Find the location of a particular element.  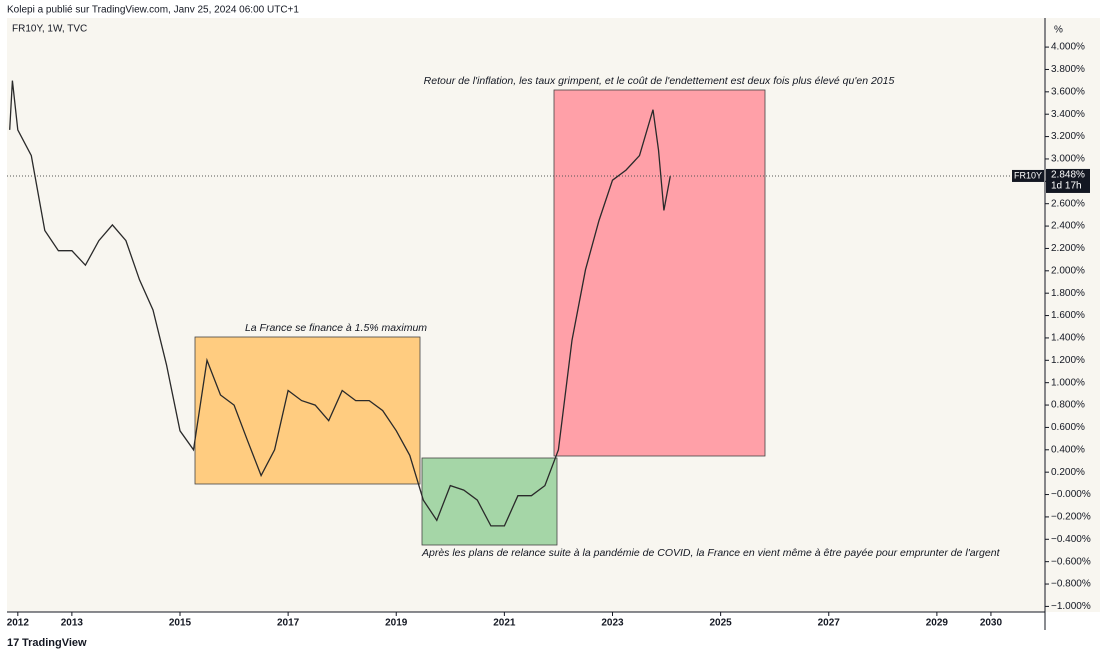

symbol-badge-label: FR10Y is located at coordinates (1028, 175).